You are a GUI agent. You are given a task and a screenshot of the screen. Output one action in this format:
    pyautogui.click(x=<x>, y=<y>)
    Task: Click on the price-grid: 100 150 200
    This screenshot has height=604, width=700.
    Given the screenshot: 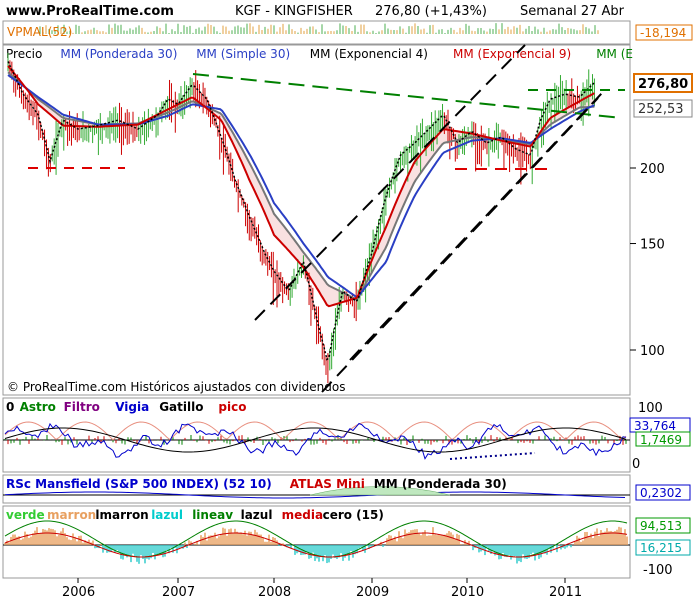 What is the action you would take?
    pyautogui.click(x=647, y=260)
    